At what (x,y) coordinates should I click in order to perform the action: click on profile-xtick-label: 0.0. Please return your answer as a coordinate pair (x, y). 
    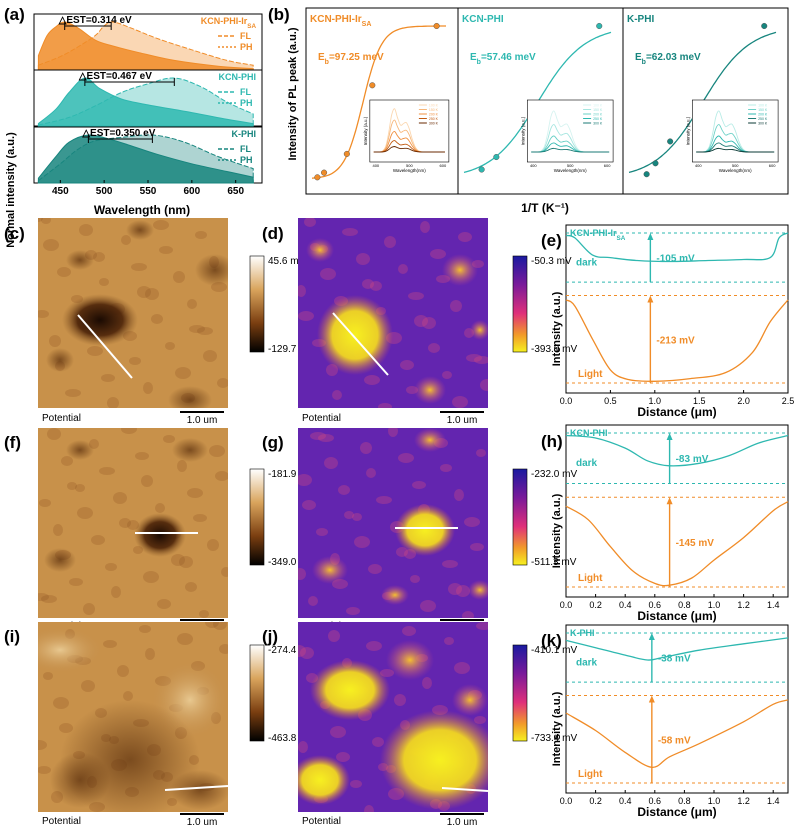
    Looking at the image, I should click on (566, 605).